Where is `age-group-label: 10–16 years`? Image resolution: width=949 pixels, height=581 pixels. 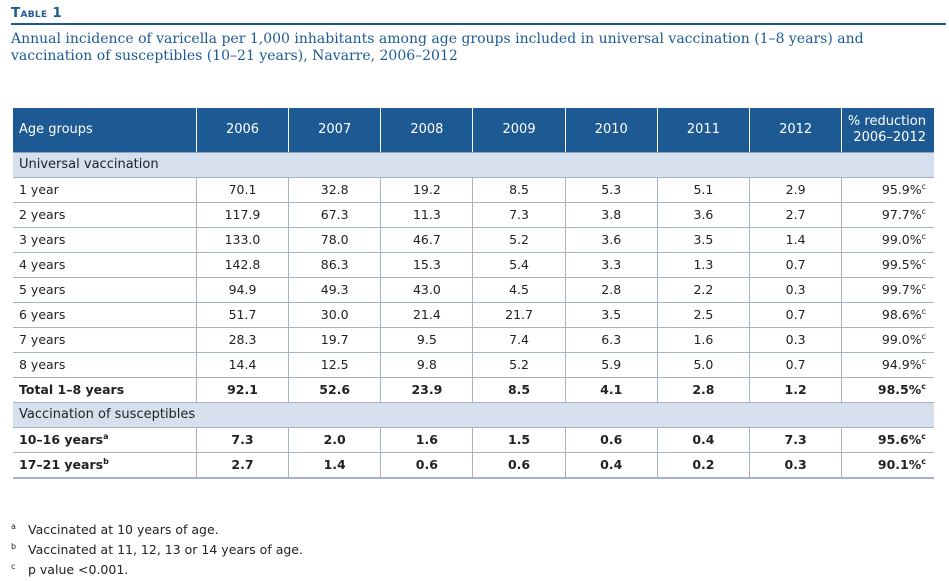 age-group-label: 10–16 years is located at coordinates (61, 439).